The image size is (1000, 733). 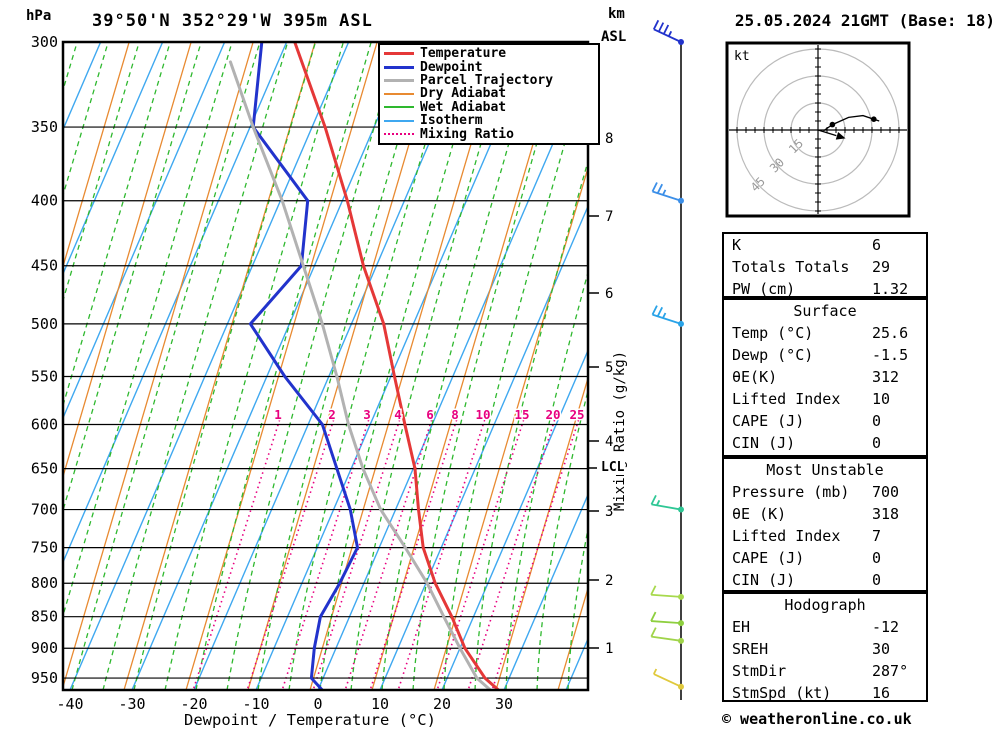 What do you see at coordinates (768, 558) in the screenshot?
I see `stat-label: CAPE (J)` at bounding box center [768, 558].